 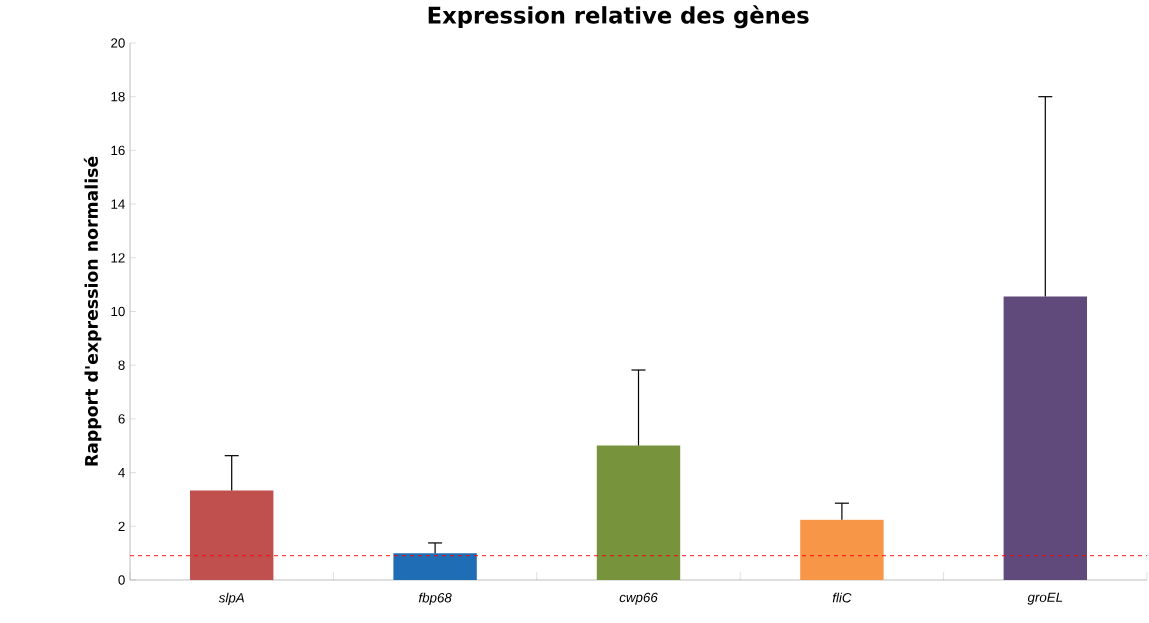 I want to click on x-tick-label: slpA, so click(x=231, y=599).